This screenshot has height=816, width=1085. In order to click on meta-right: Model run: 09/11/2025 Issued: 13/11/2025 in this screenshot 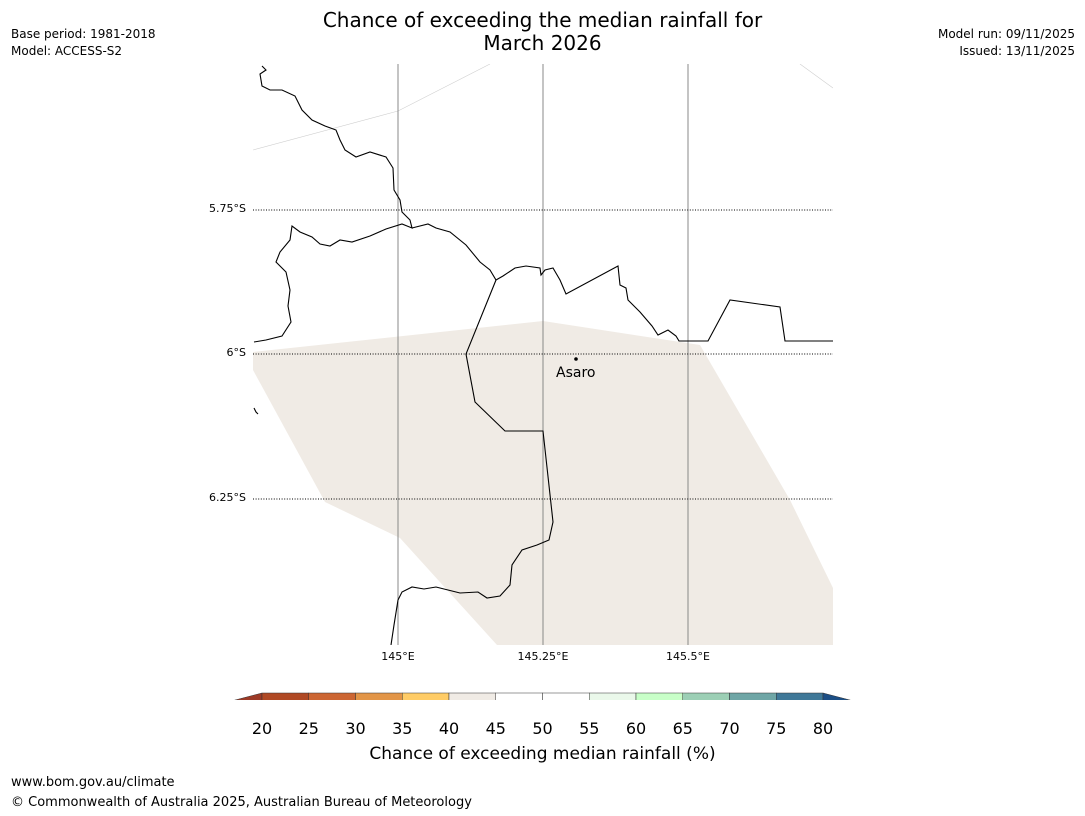, I will do `click(1006, 43)`.